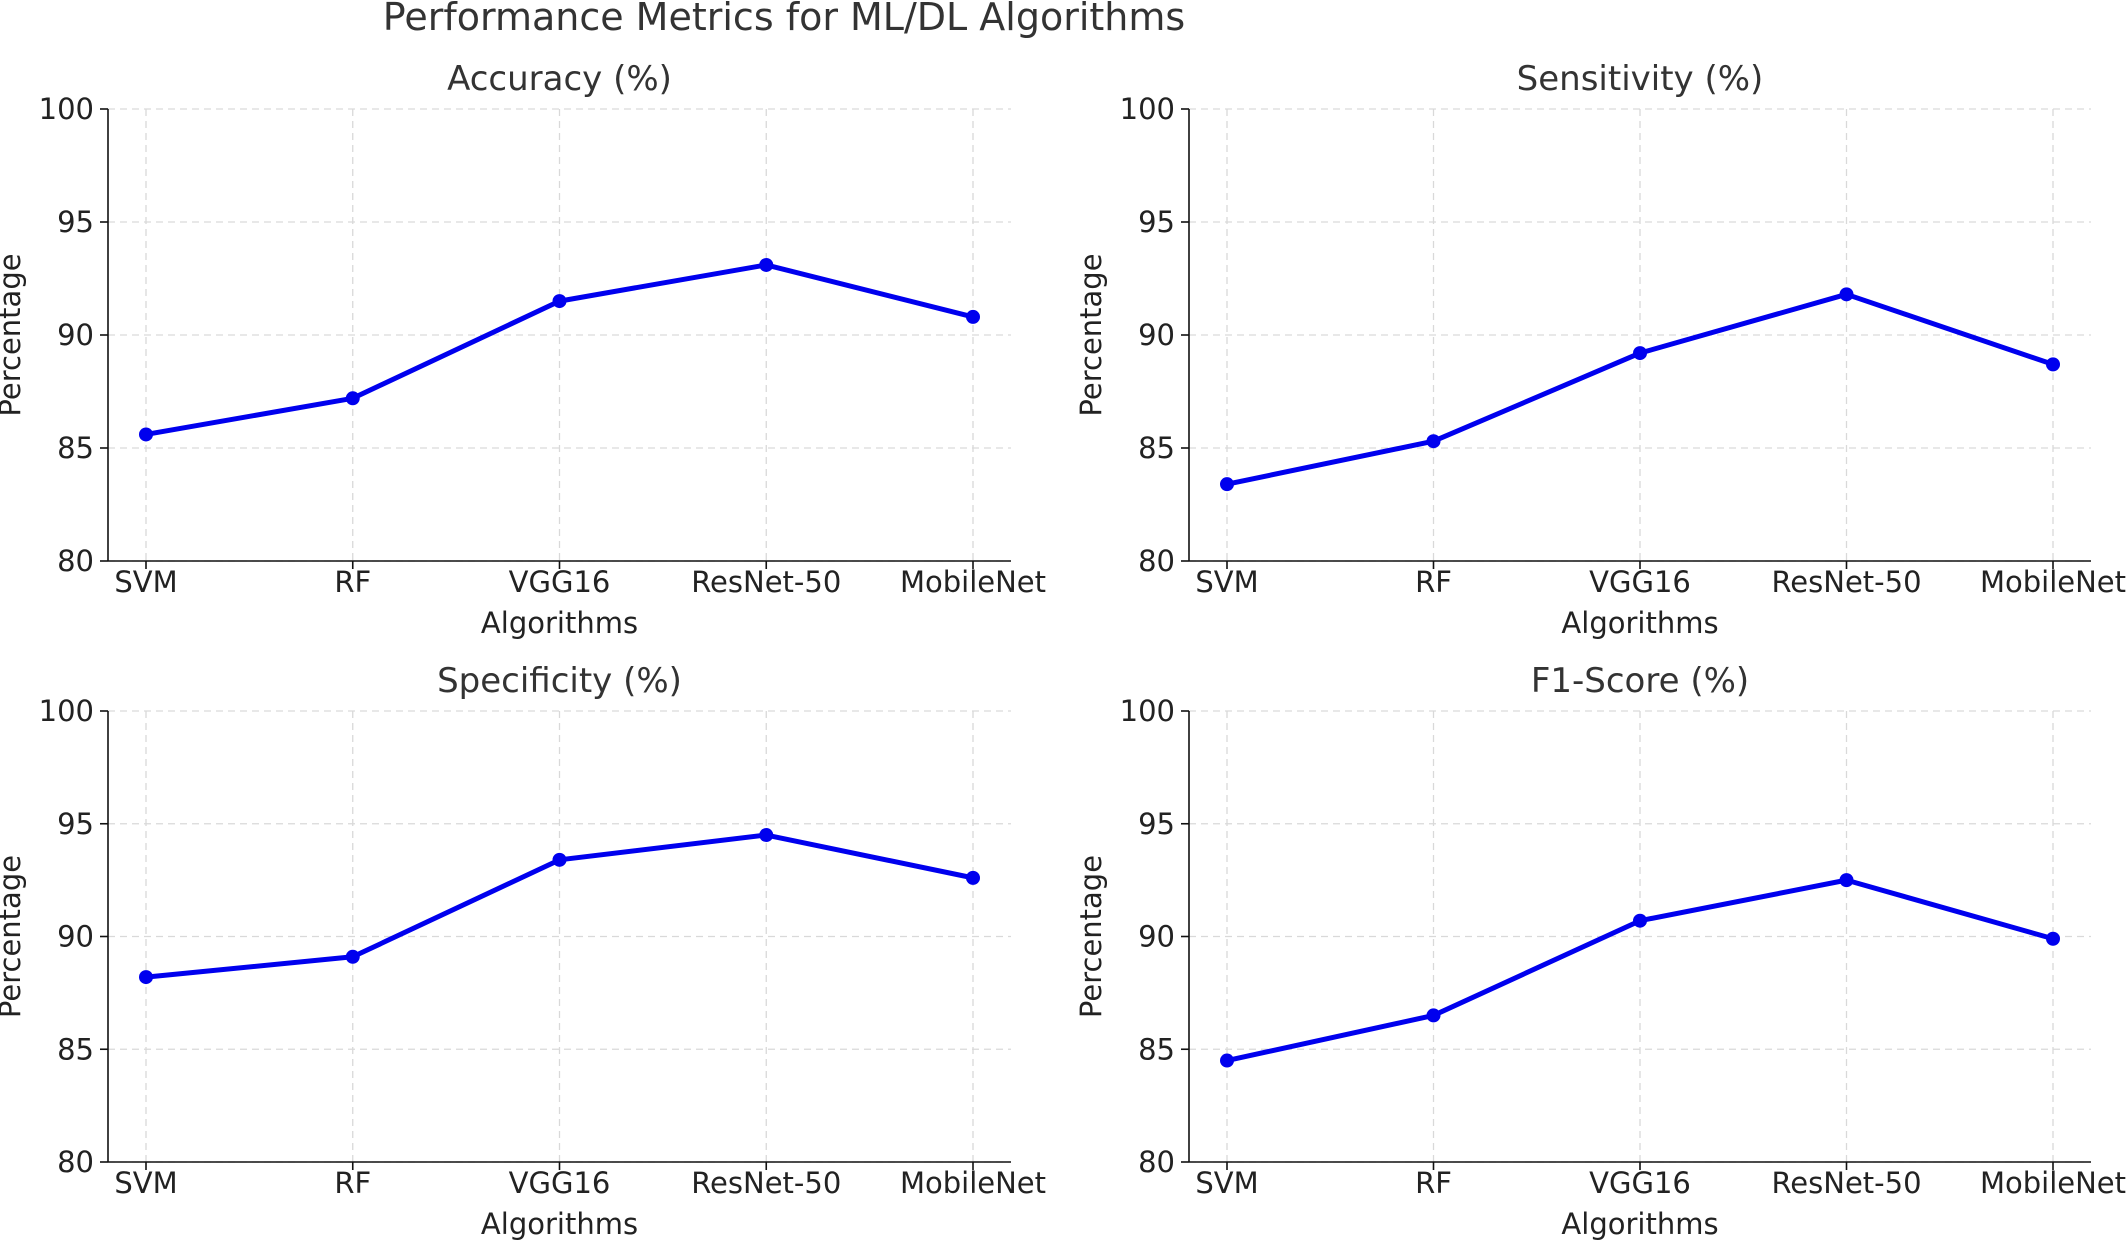  Describe the element at coordinates (784, 19) in the screenshot. I see `figure-title: Performance Metrics for ML/DL Algorithms` at that location.